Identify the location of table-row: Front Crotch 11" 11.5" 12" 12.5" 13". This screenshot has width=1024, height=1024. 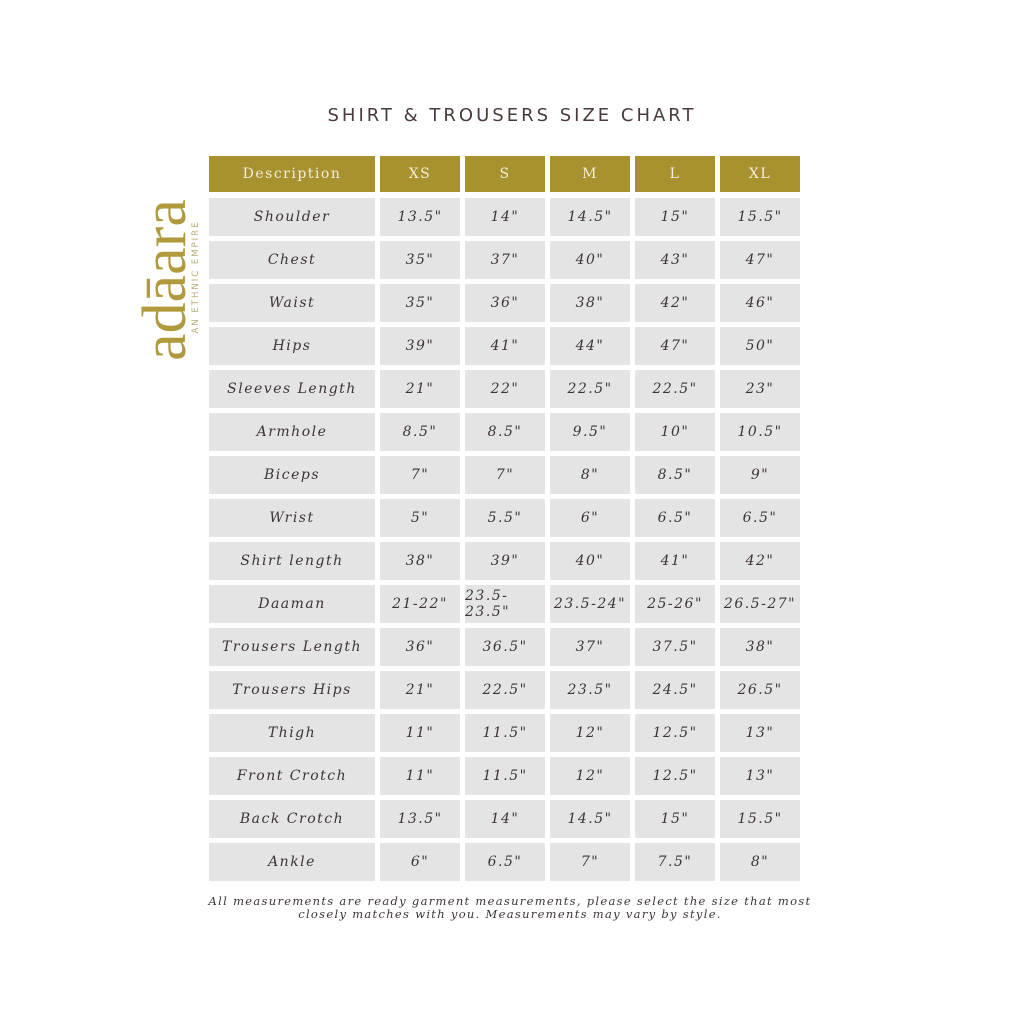
(507, 776).